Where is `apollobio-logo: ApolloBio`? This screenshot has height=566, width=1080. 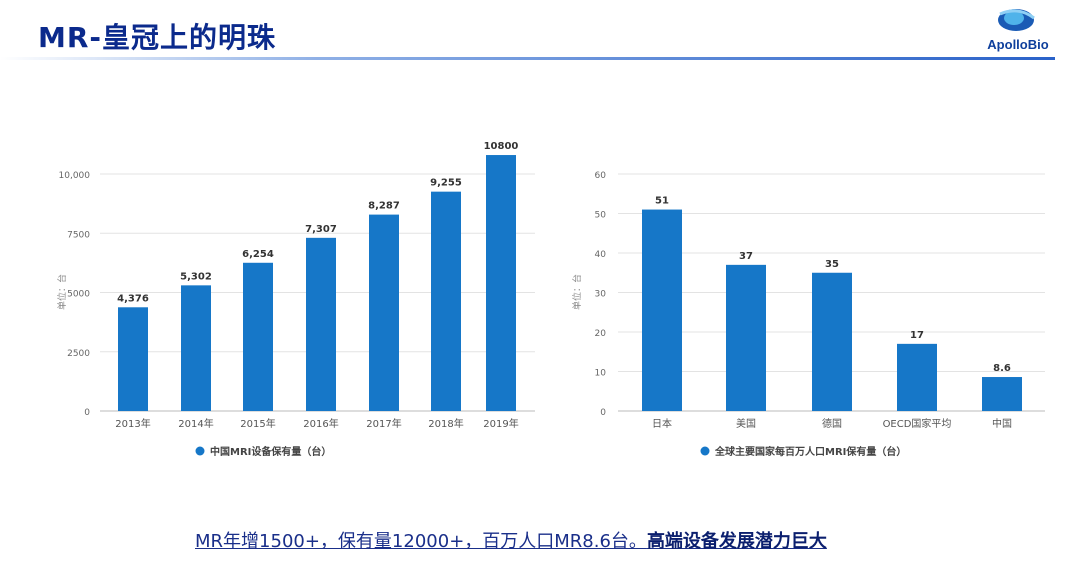
apollobio-logo: ApolloBio is located at coordinates (1018, 29).